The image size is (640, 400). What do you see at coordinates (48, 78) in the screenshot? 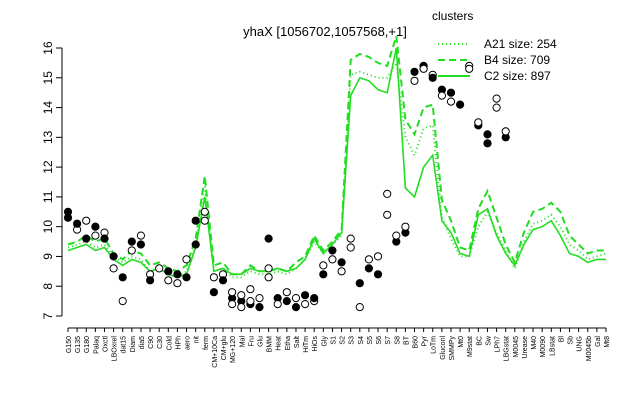
I see `y-tick-label: 15` at bounding box center [48, 78].